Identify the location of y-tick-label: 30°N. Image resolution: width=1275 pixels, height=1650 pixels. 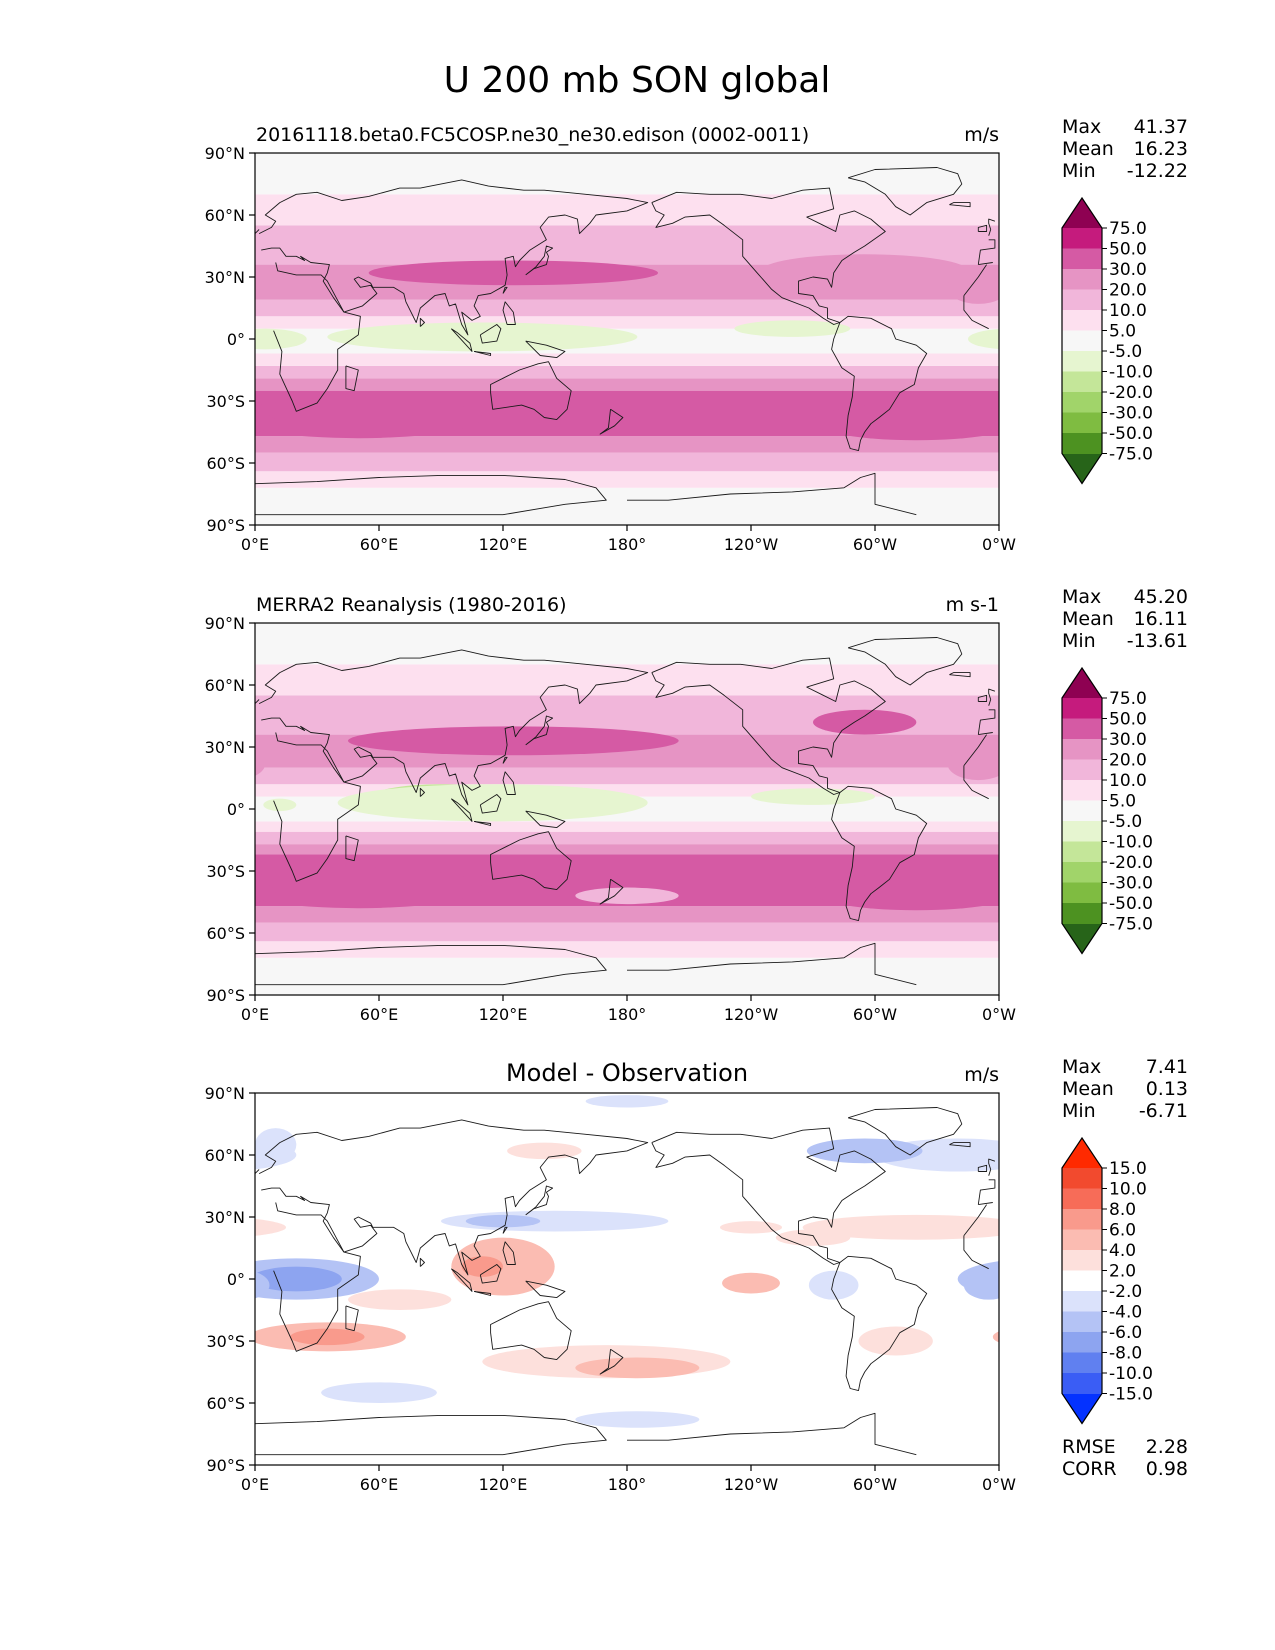
(225, 277).